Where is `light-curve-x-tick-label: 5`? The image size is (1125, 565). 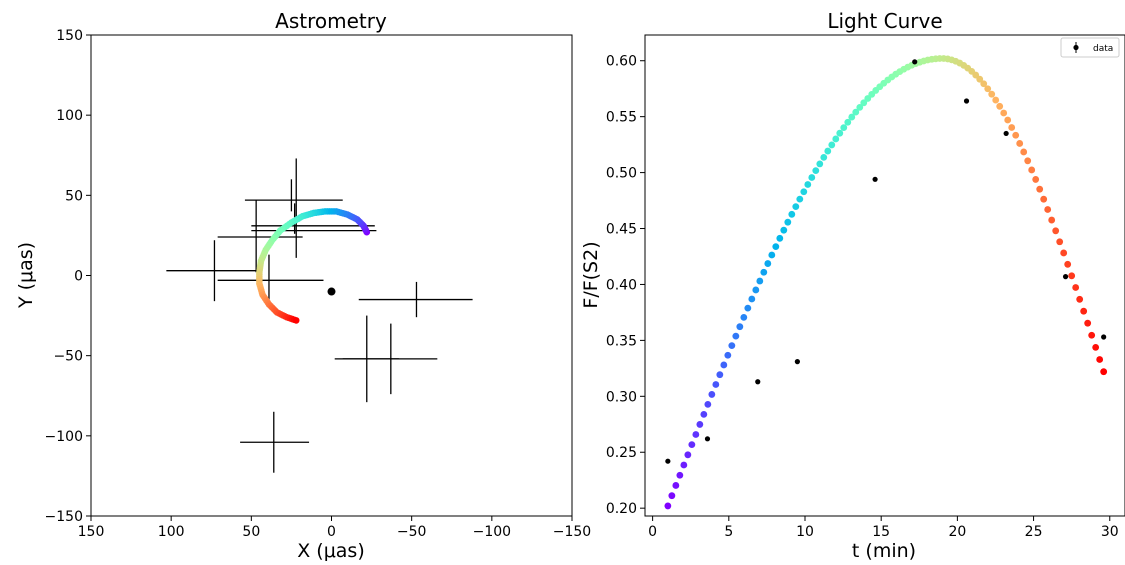 light-curve-x-tick-label: 5 is located at coordinates (728, 532).